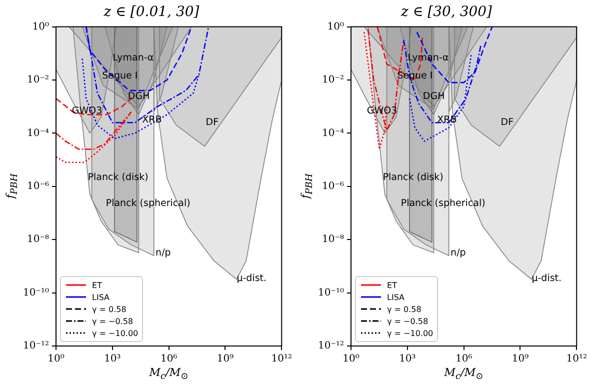 This screenshot has height=390, width=590. What do you see at coordinates (87, 111) in the screenshot?
I see `annotation: GWO3` at bounding box center [87, 111].